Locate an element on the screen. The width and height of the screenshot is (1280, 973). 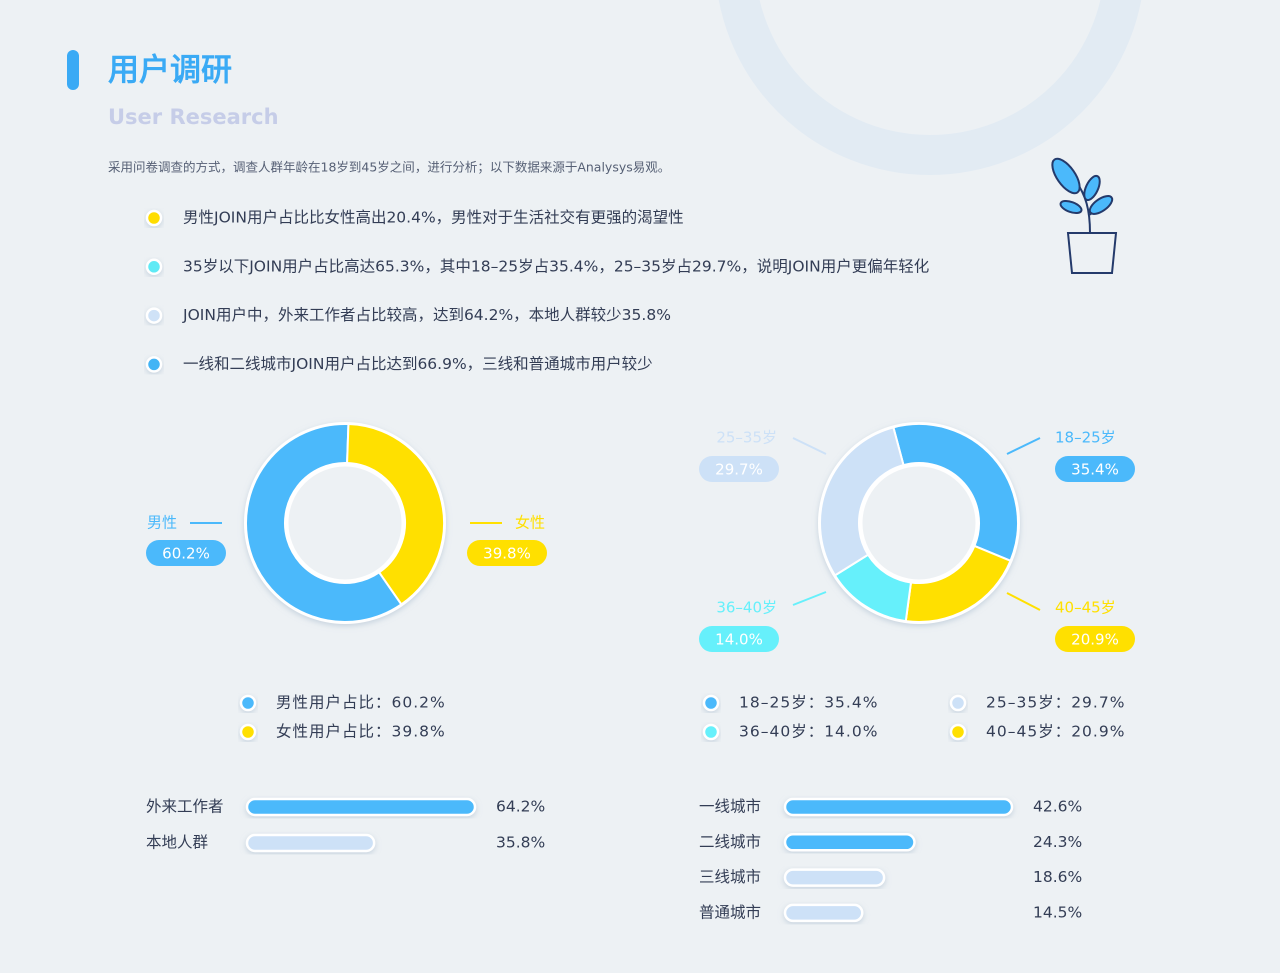
category-label: 三线城市 is located at coordinates (730, 877).